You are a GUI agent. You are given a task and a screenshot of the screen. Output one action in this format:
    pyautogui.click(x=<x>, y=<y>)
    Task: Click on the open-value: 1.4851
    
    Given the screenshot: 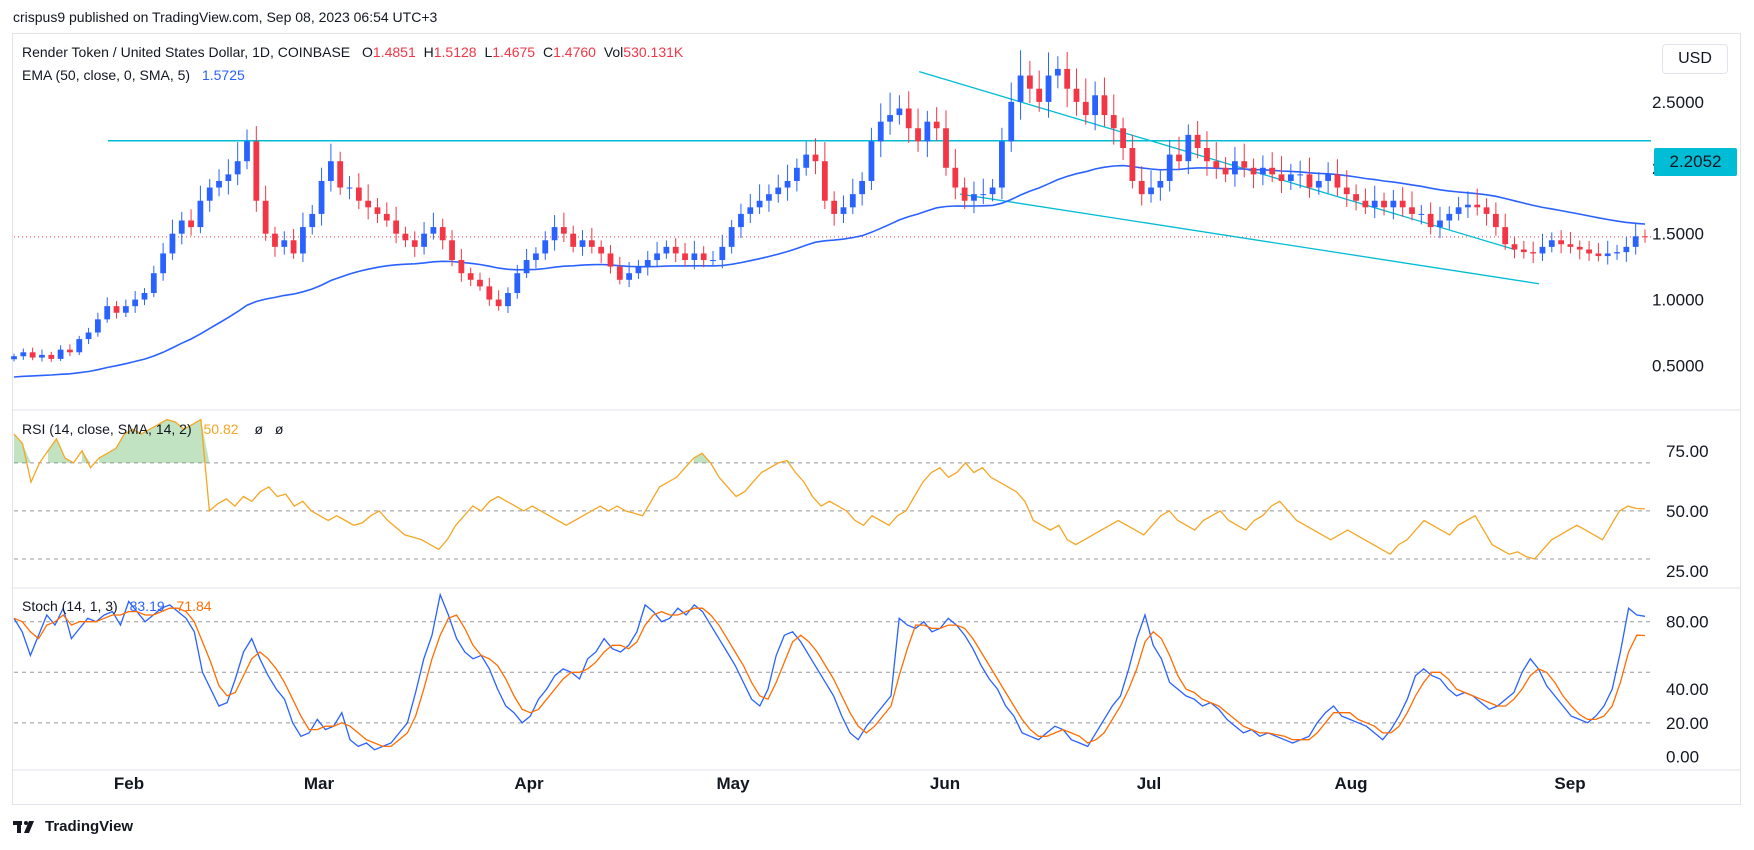 What is the action you would take?
    pyautogui.click(x=394, y=52)
    